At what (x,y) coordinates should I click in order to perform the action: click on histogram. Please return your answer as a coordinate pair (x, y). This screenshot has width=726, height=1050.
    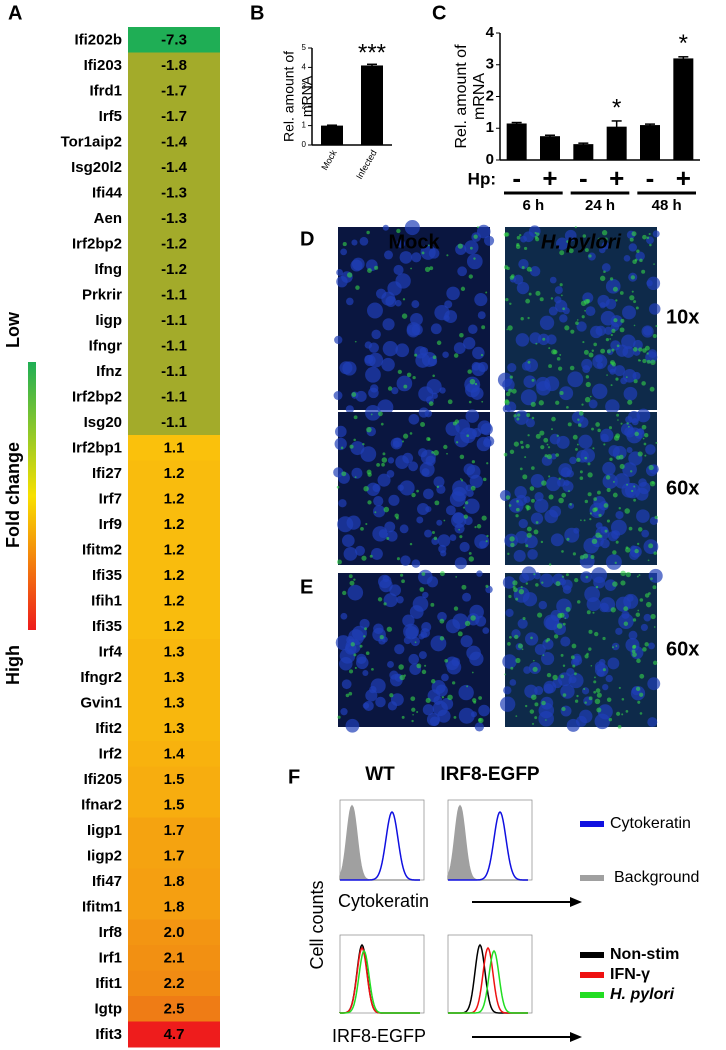
    Looking at the image, I should click on (379, 842).